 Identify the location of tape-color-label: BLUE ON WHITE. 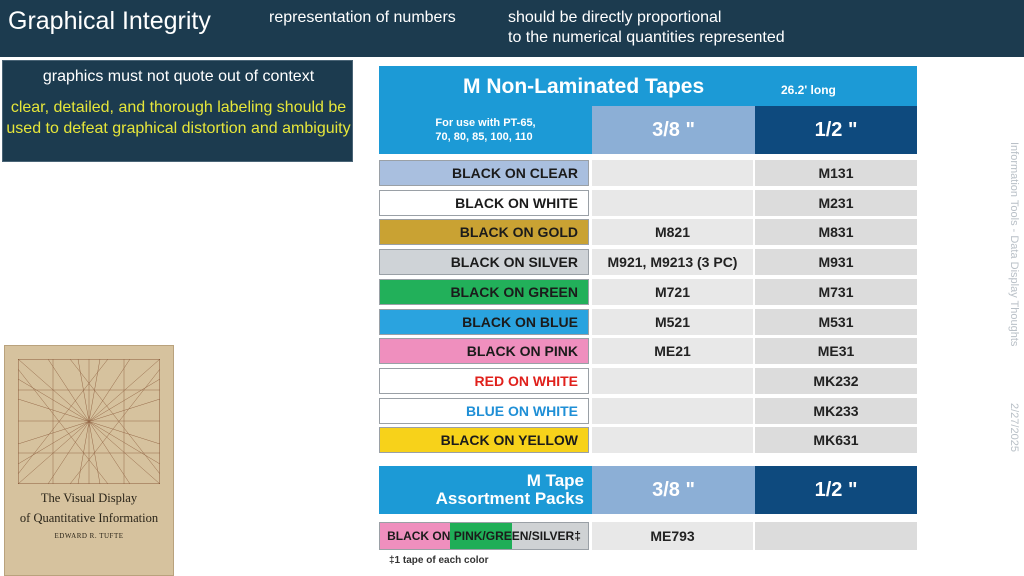
(484, 411).